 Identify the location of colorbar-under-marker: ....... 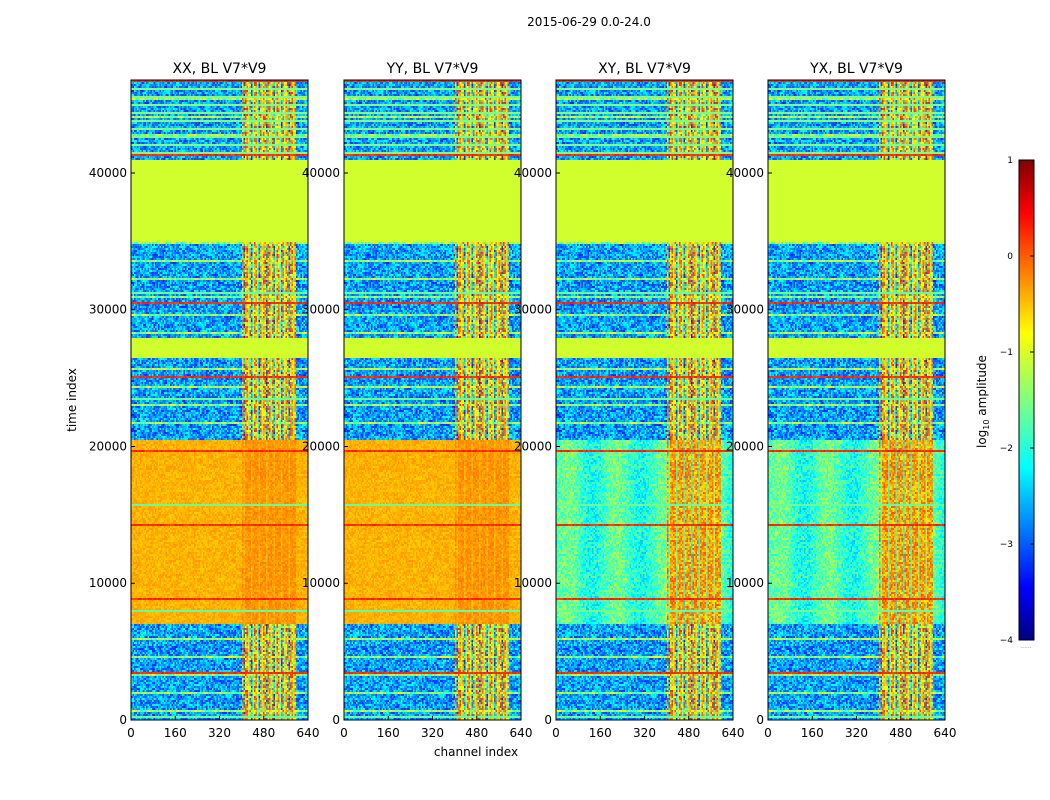
(1026, 646).